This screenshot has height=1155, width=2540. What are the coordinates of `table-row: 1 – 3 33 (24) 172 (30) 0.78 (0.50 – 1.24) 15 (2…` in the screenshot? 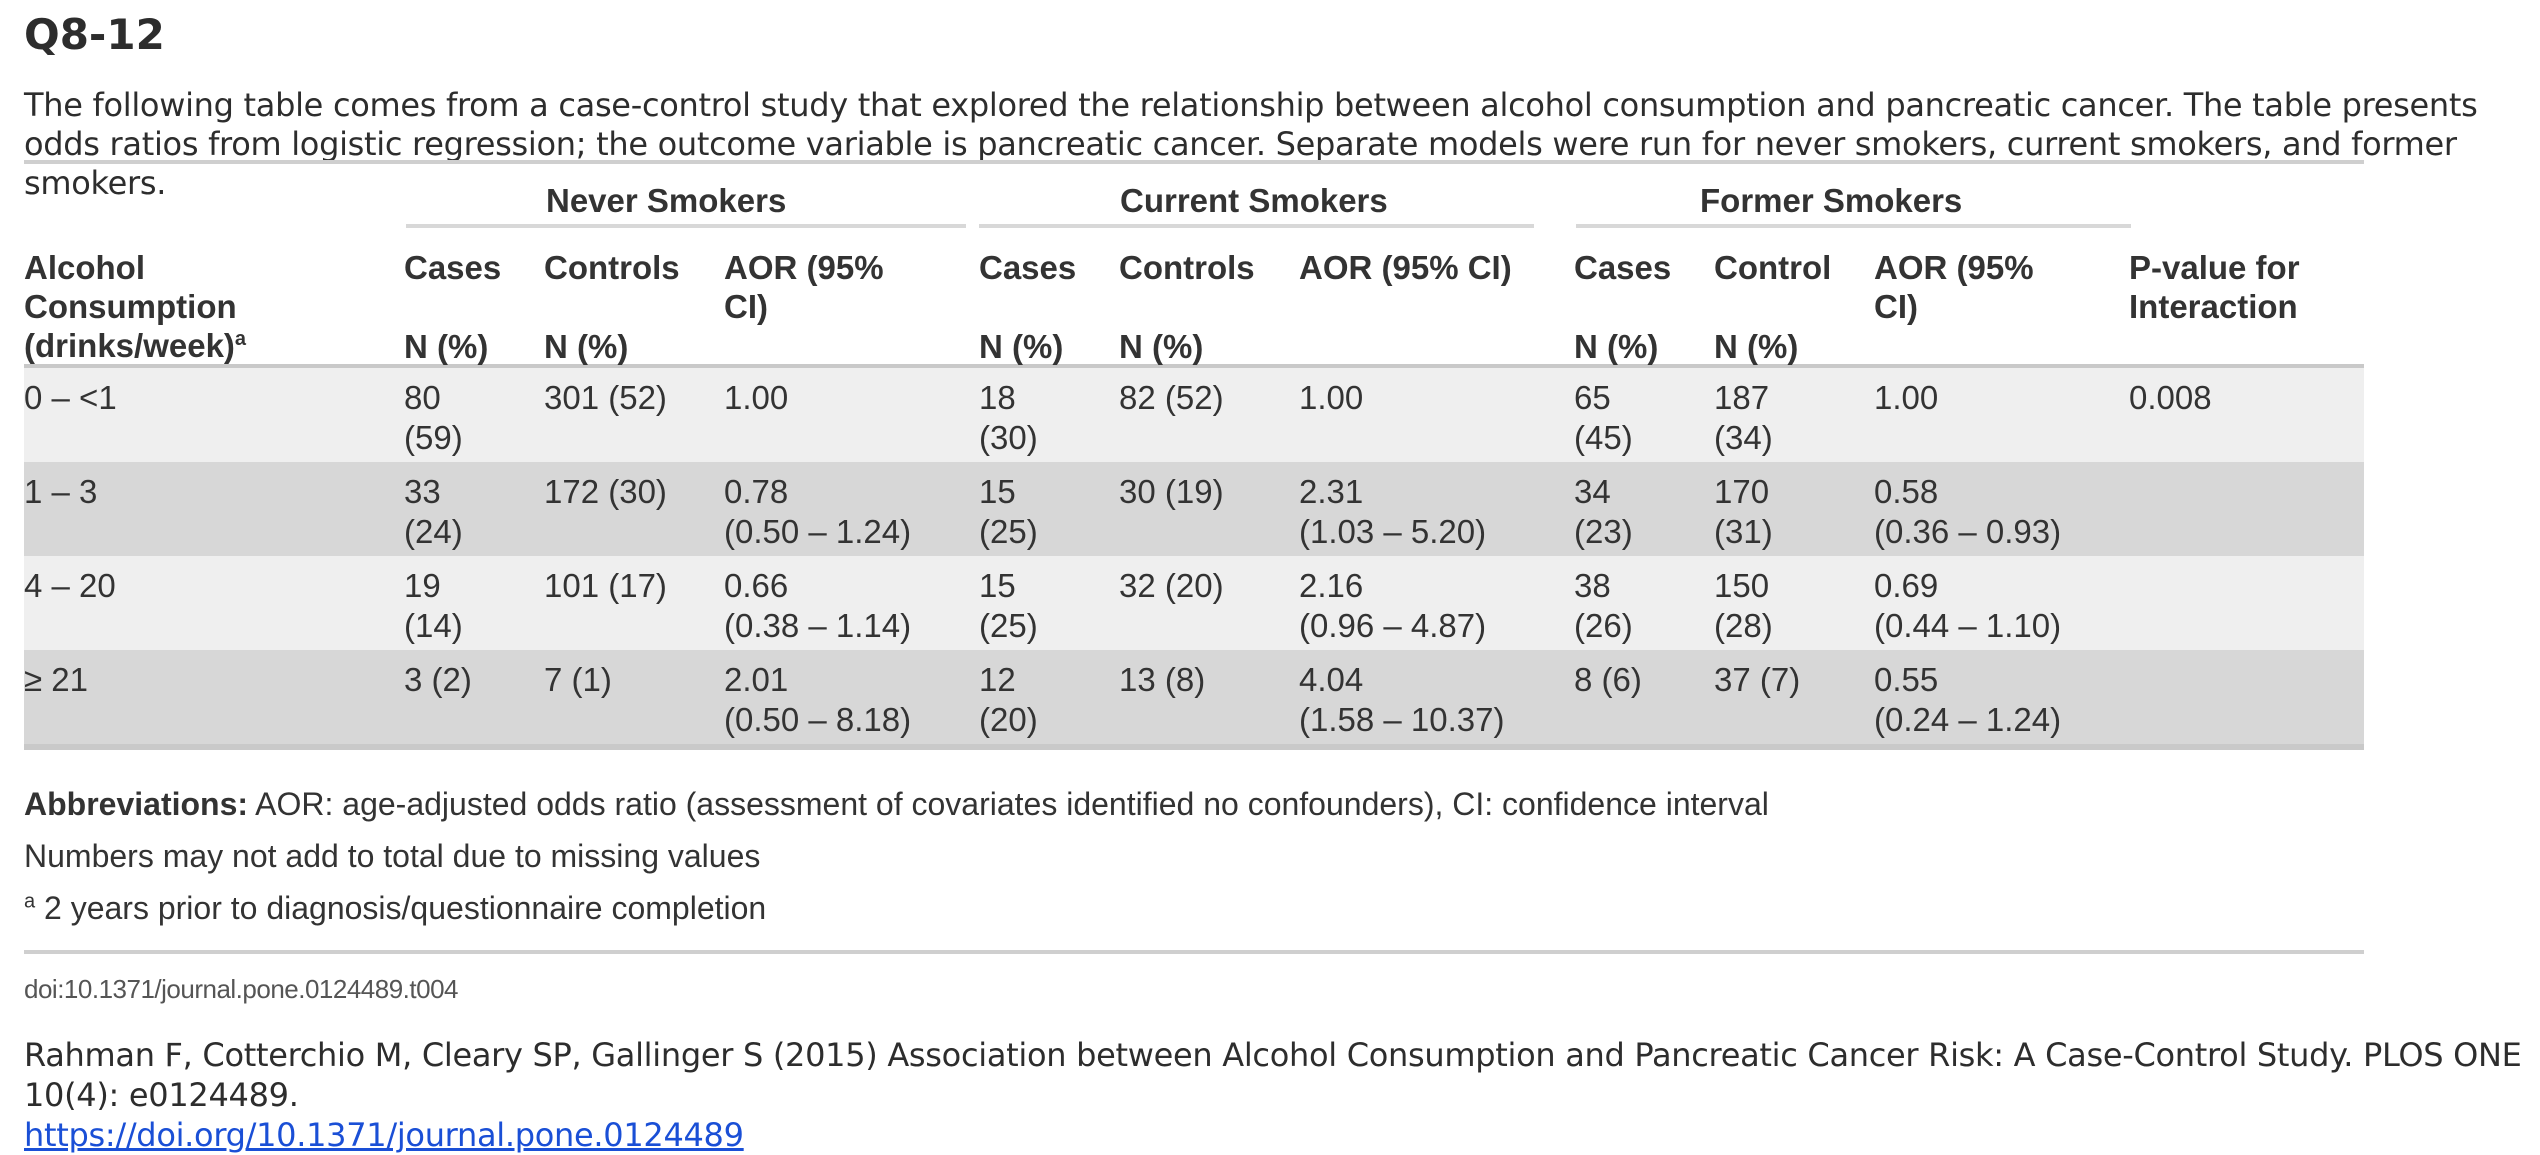 It's located at (1194, 509).